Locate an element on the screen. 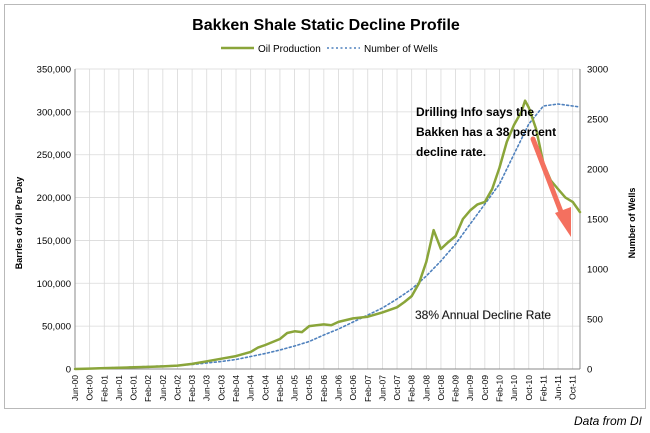  annotation-decline-rate: 38% Annual Decline Rate is located at coordinates (483, 315).